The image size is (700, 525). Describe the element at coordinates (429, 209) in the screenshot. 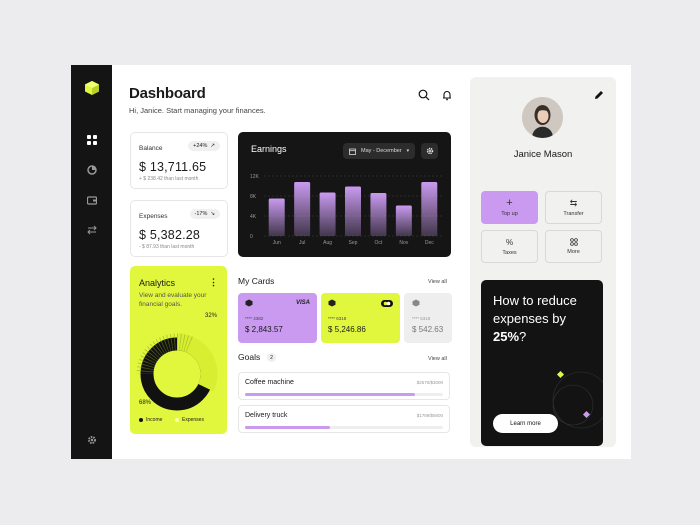

I see `bar-dec` at that location.